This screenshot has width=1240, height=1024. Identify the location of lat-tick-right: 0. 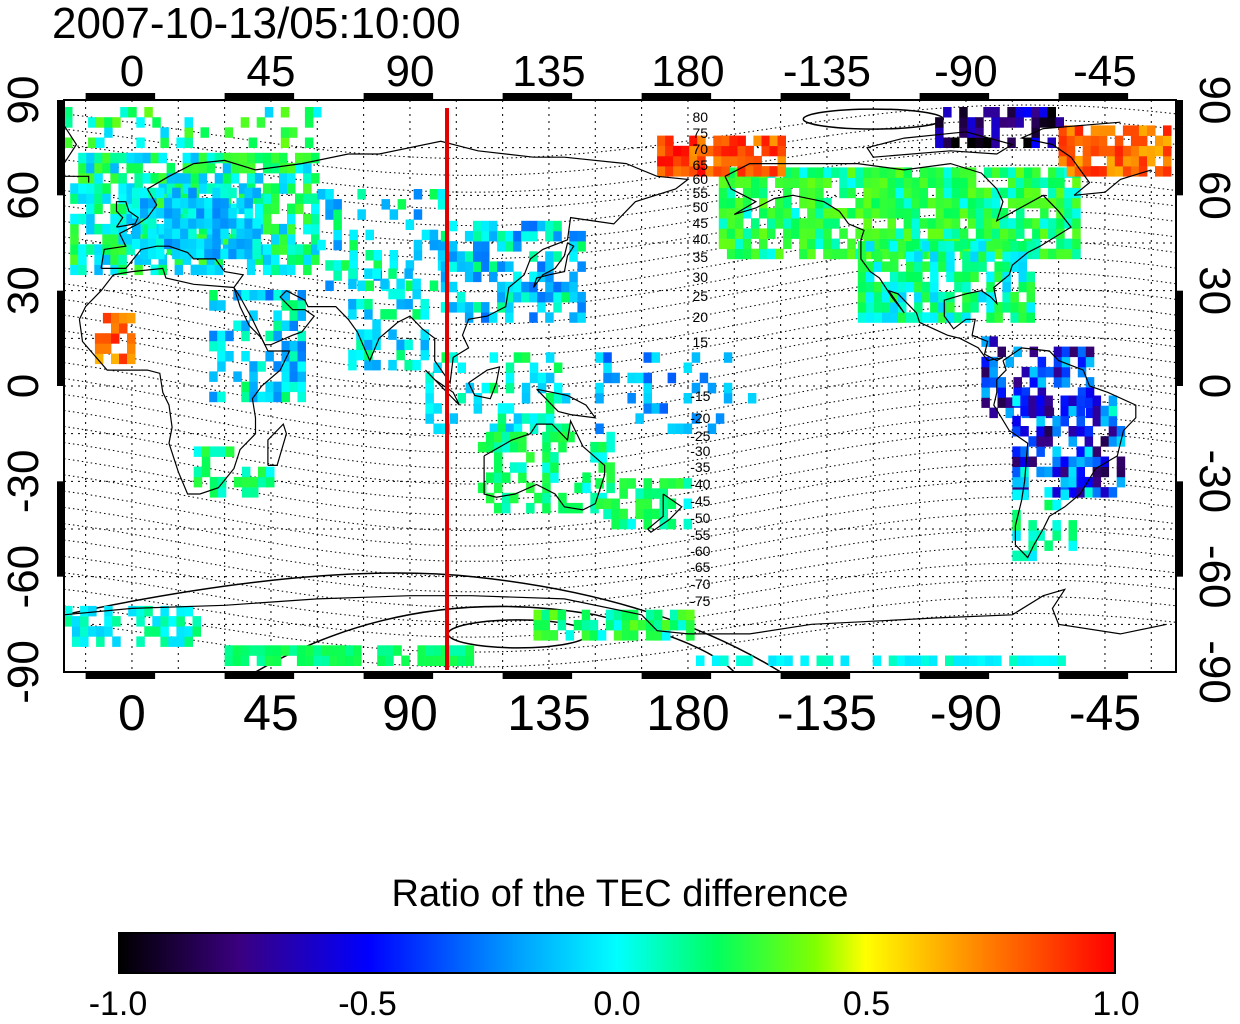
(1214, 386).